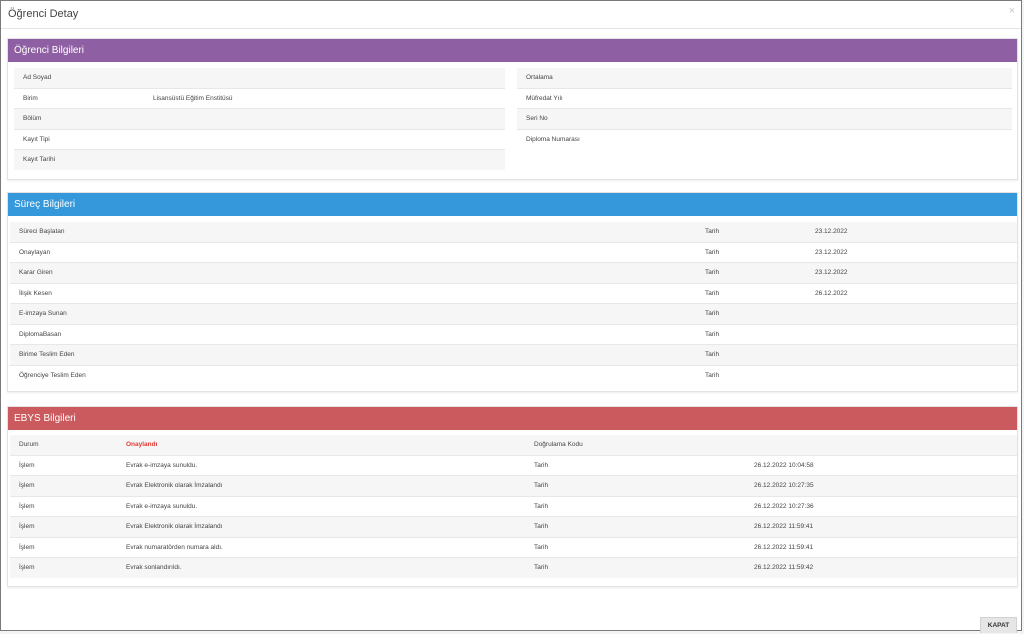 The width and height of the screenshot is (1024, 634). Describe the element at coordinates (582, 78) in the screenshot. I see `field-label: Ortalama` at that location.